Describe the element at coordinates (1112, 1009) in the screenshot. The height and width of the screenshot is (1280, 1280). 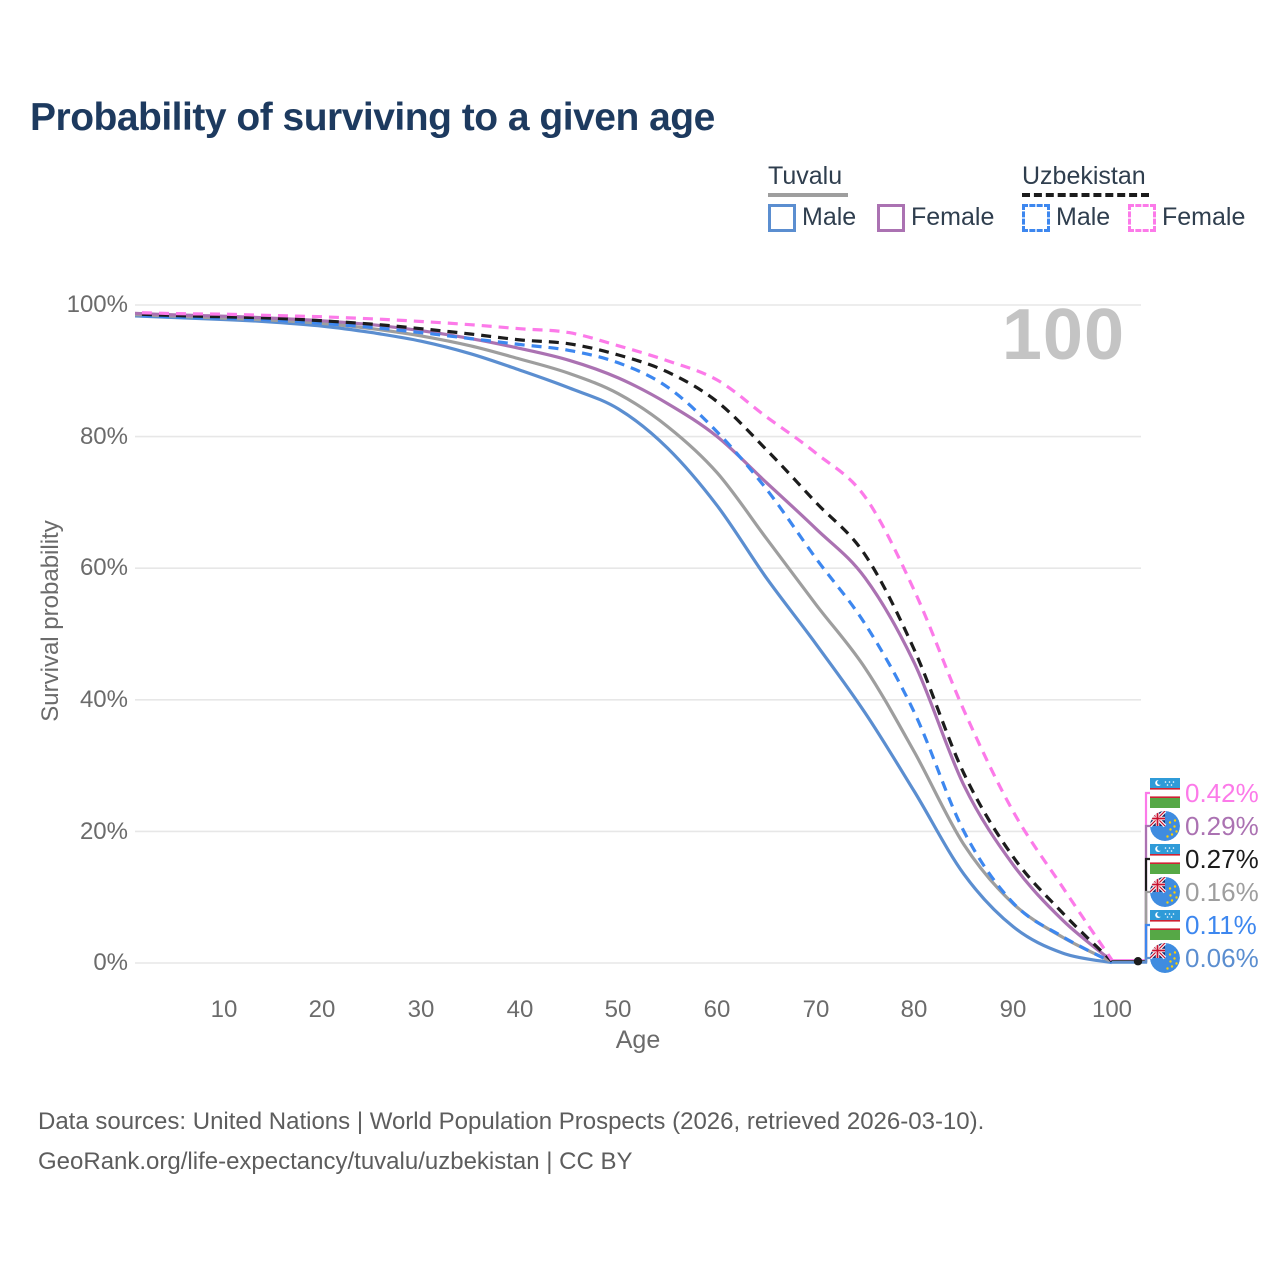
I see `x-tick-label: 100` at that location.